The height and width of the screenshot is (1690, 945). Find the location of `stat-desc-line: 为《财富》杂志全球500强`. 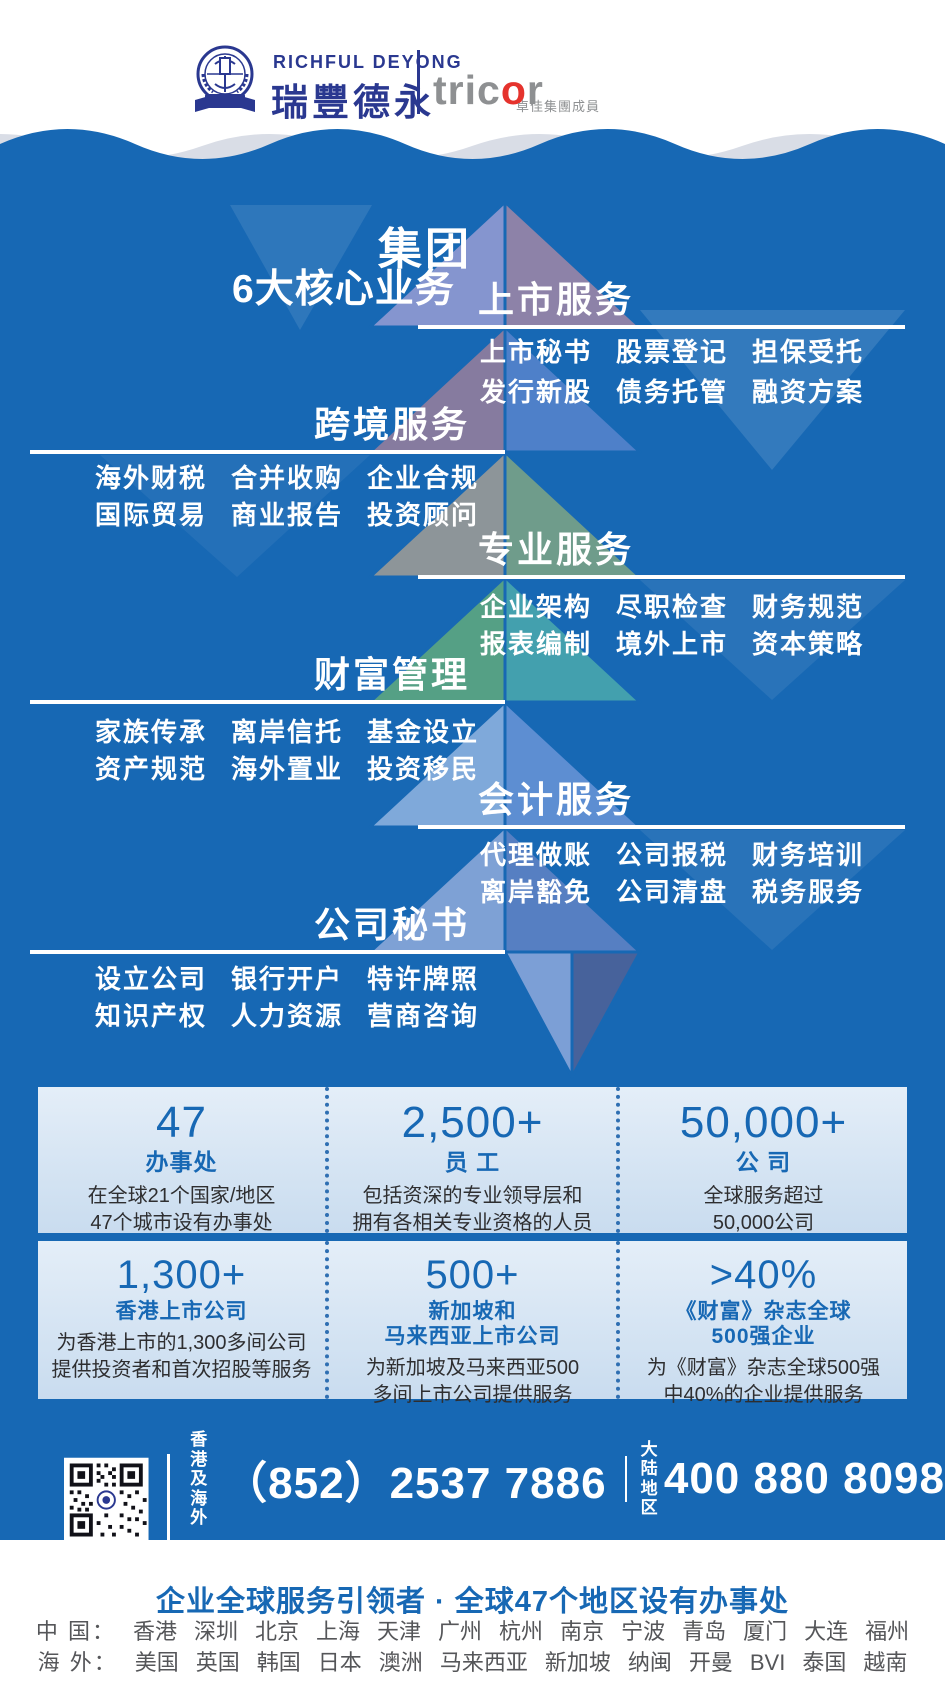

stat-desc-line: 为《财富》杂志全球500强 is located at coordinates (763, 1368).